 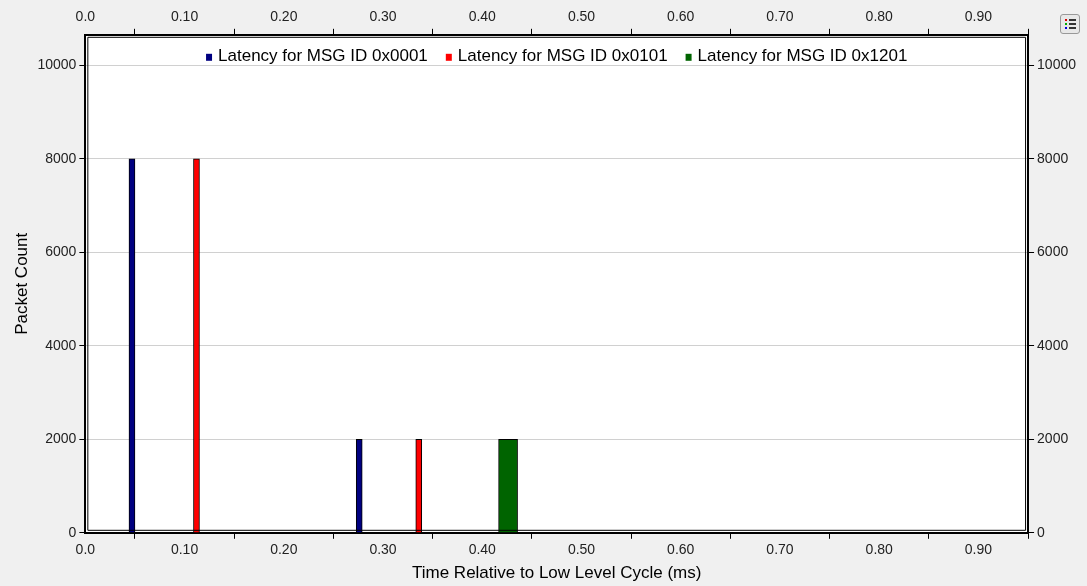 What do you see at coordinates (184, 16) in the screenshot?
I see `x2-tick-label: 0.10` at bounding box center [184, 16].